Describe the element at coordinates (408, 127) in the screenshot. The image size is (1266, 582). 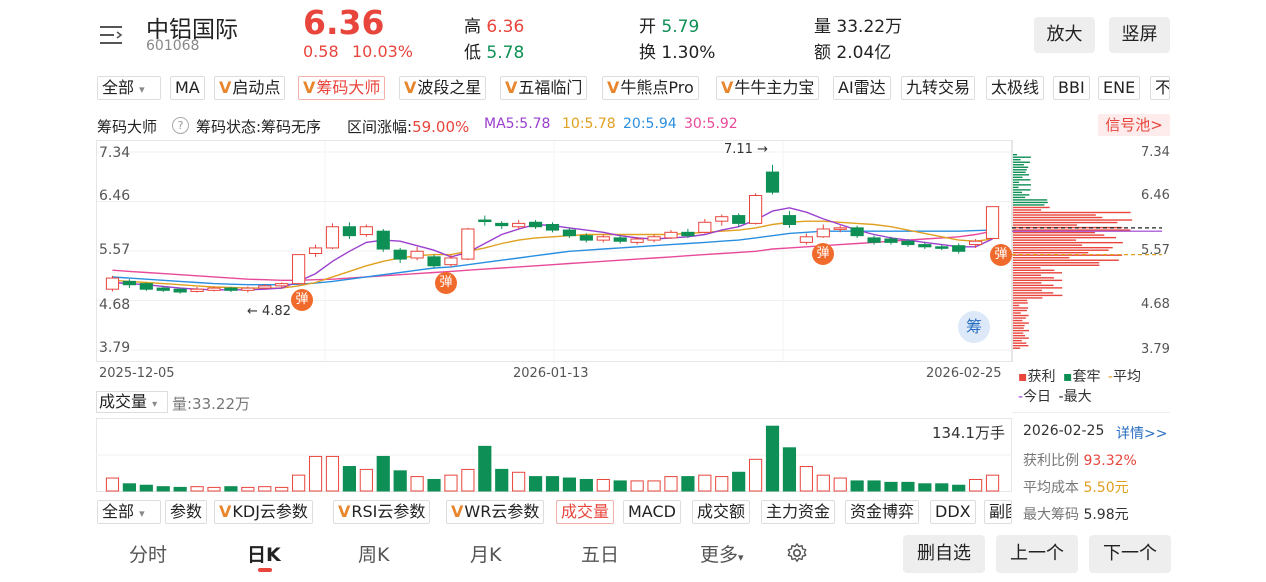
I see `range-rise: 区间涨幅:59.00%` at that location.